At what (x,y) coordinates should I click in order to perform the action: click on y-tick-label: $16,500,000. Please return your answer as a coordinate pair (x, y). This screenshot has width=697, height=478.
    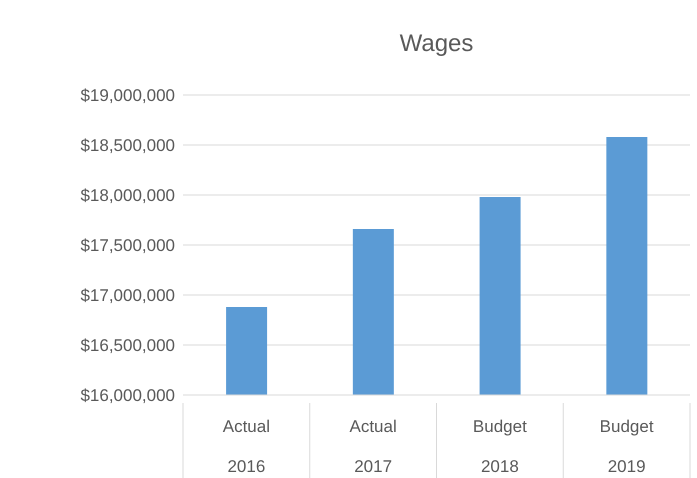
    Looking at the image, I should click on (127, 346).